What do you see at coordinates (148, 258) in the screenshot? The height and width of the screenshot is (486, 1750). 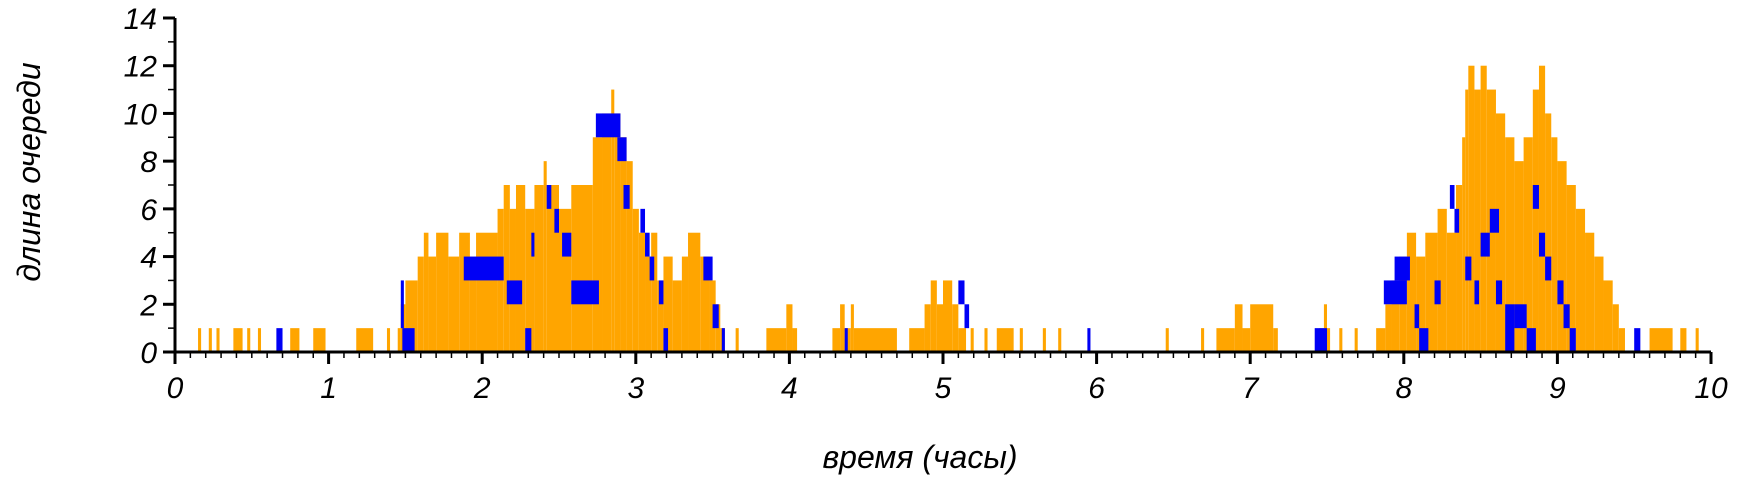 I see `y-tick-label: 4` at bounding box center [148, 258].